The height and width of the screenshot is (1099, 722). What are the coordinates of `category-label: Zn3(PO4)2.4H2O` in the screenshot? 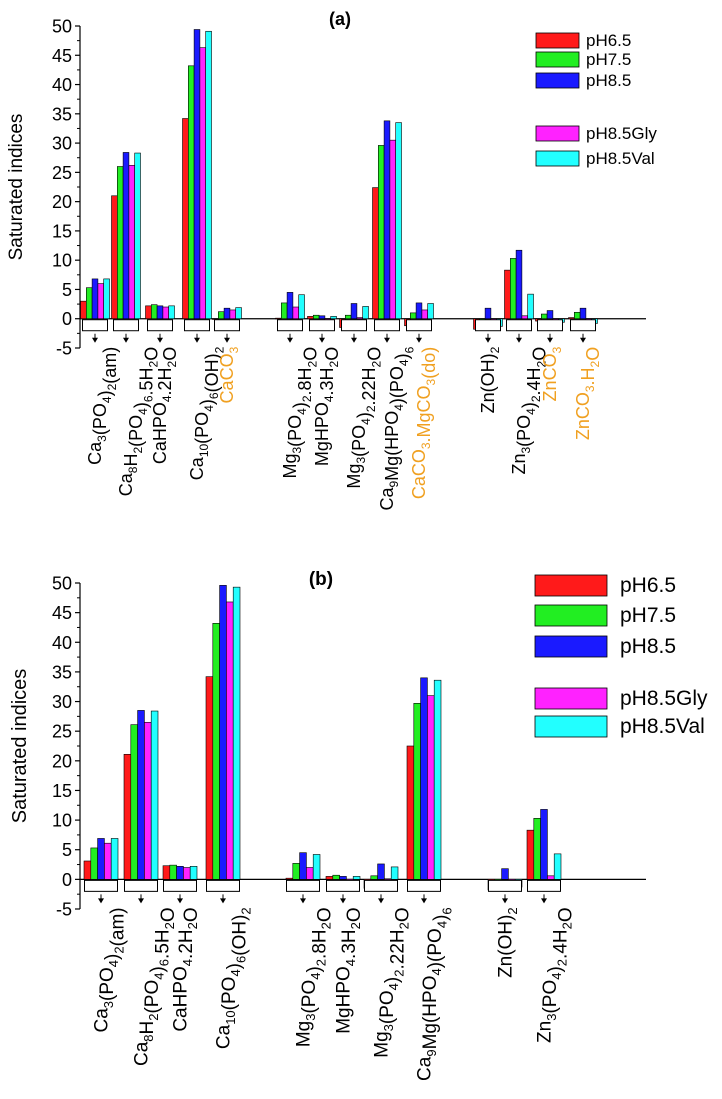 It's located at (555, 975).